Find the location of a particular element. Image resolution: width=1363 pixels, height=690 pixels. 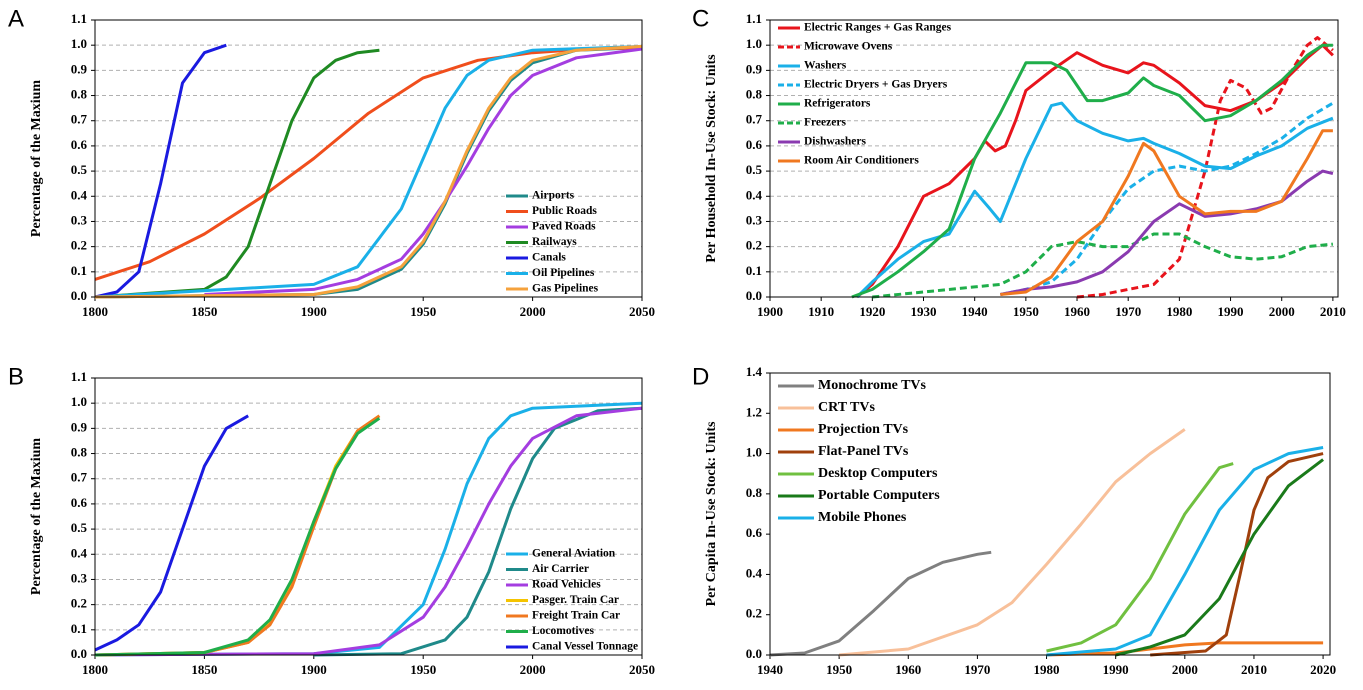

legend-label: Mobile Phones is located at coordinates (862, 517).